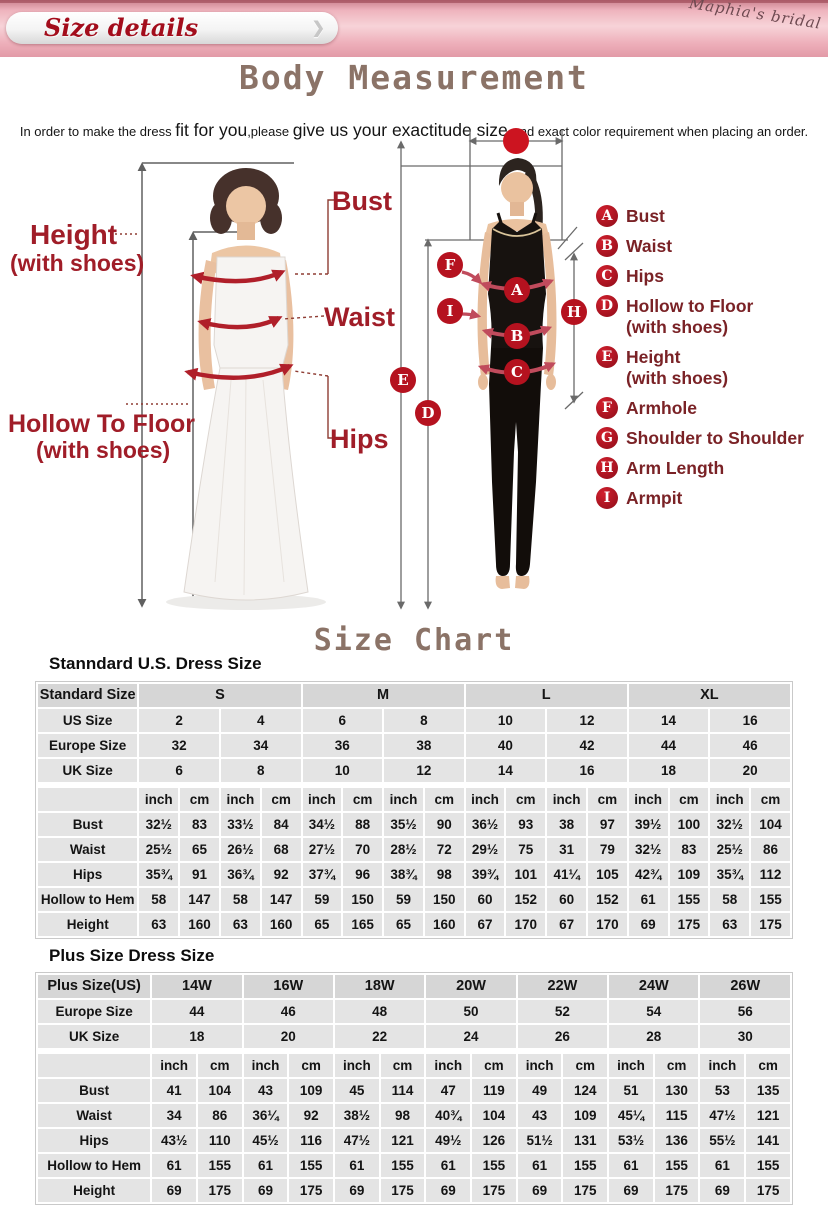  I want to click on table-cell: 116, so click(311, 1140).